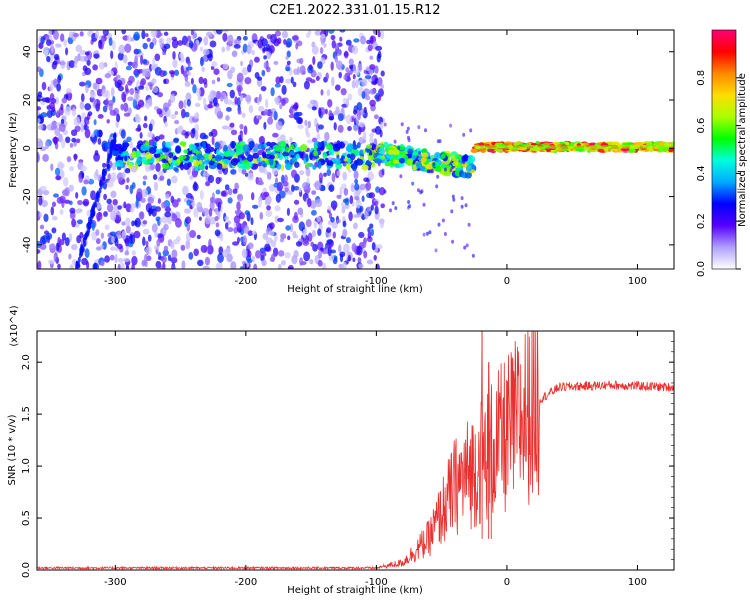  What do you see at coordinates (701, 221) in the screenshot?
I see `colorbar-tick-label: 0.2` at bounding box center [701, 221].